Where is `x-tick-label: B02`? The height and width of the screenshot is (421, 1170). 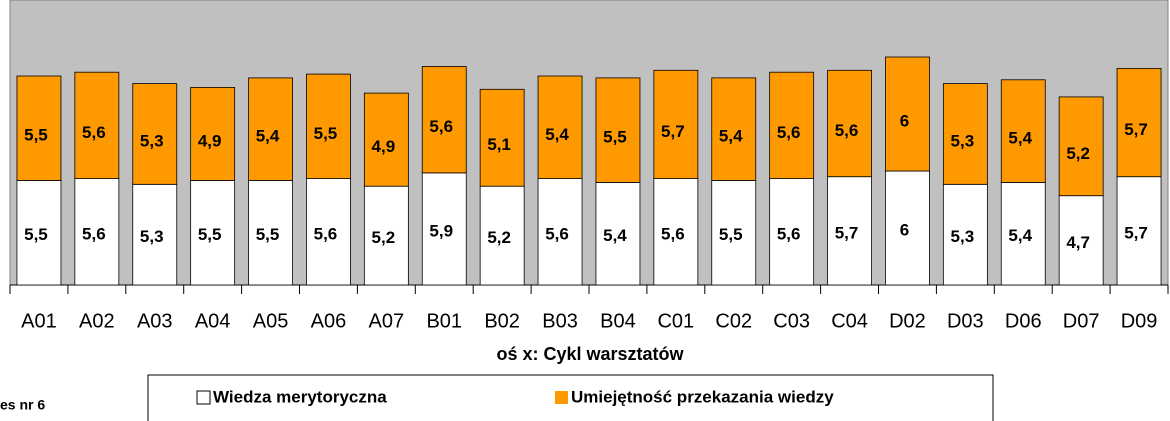 x-tick-label: B02 is located at coordinates (502, 321).